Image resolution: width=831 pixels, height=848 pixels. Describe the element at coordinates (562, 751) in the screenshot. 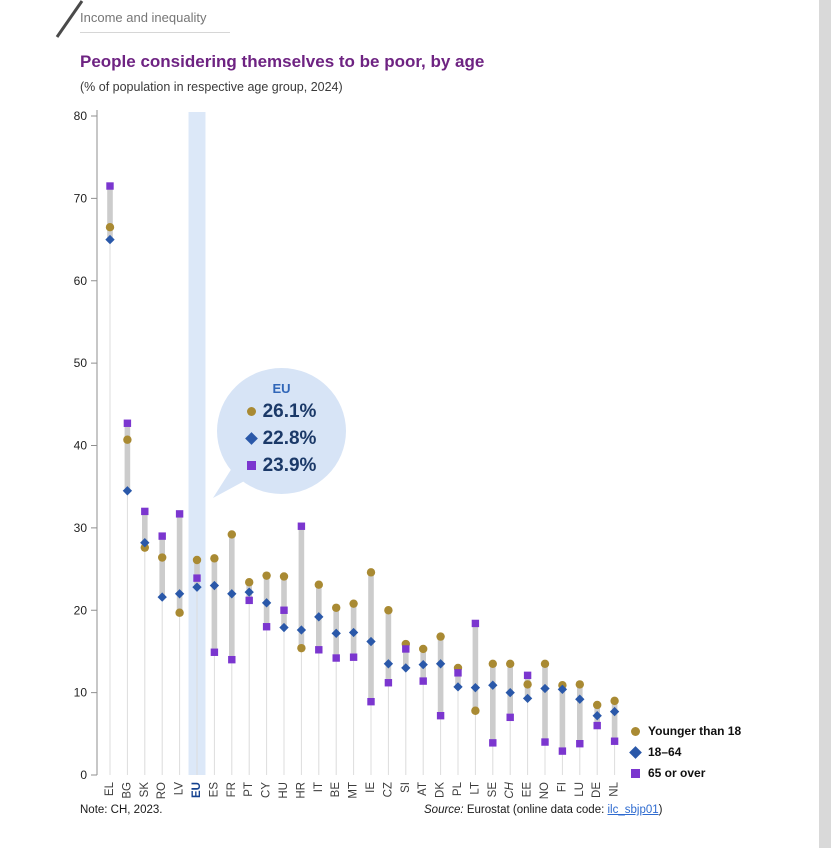

I see `marker-65-or-over-FI` at that location.